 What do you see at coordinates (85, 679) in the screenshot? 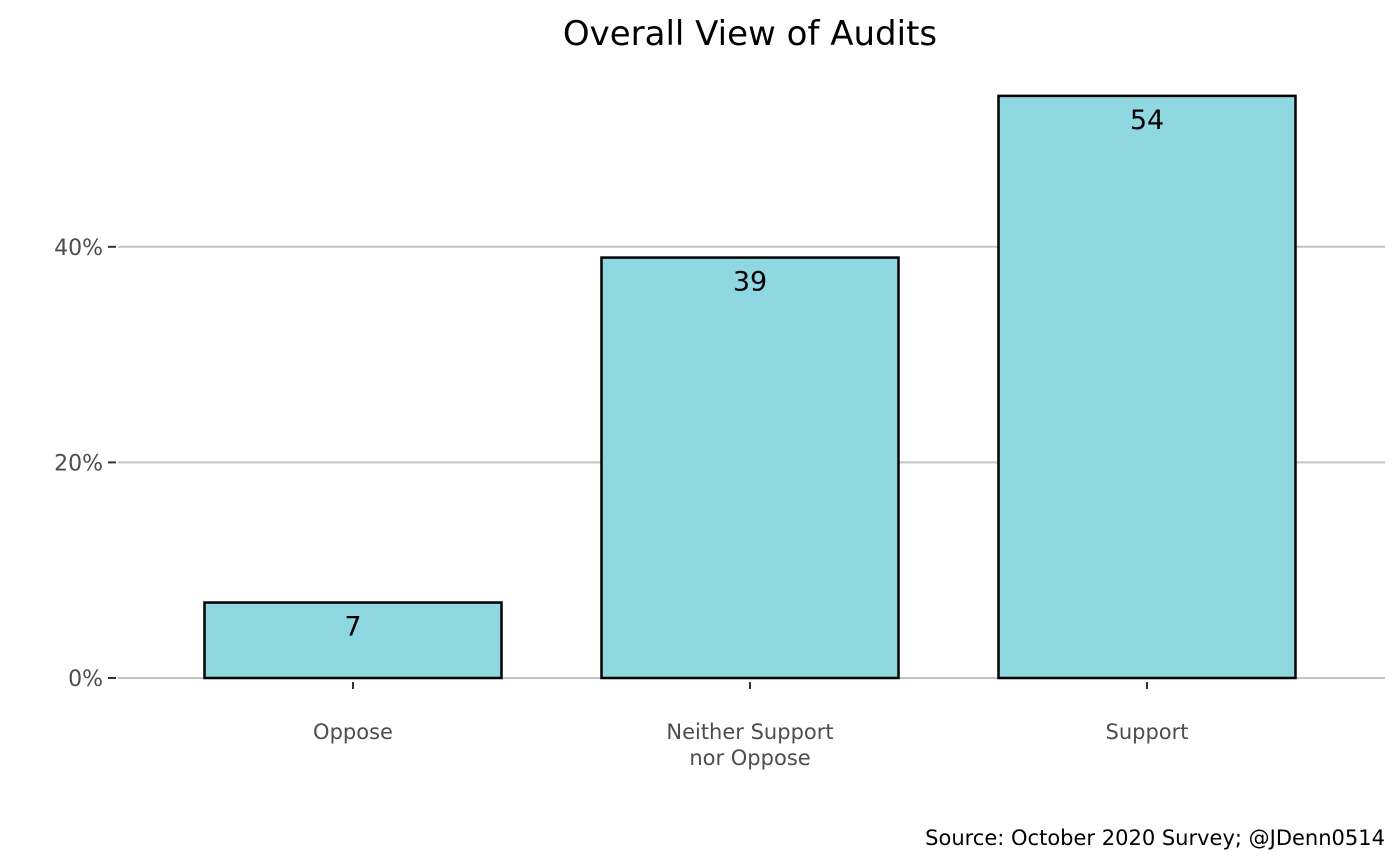
I see `y-tick-label: 0%` at bounding box center [85, 679].